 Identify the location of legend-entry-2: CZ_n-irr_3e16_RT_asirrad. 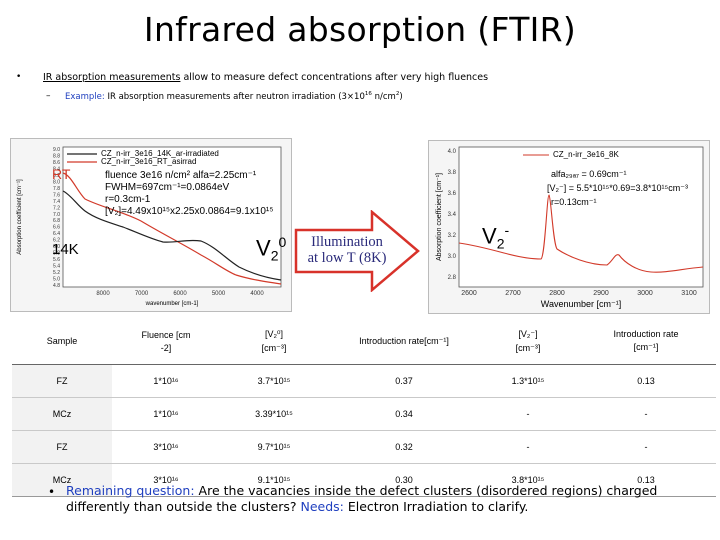
(148, 161).